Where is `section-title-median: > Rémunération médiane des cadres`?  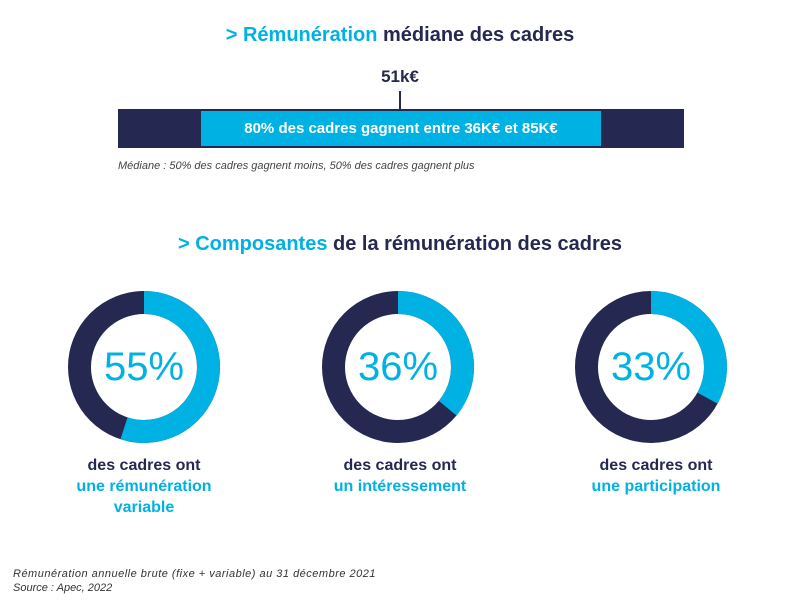
section-title-median: > Rémunération médiane des cadres is located at coordinates (400, 35).